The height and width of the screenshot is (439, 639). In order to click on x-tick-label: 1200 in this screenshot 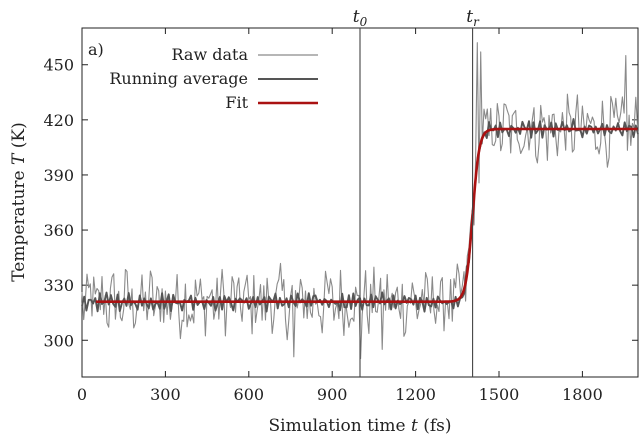, I will do `click(415, 394)`.